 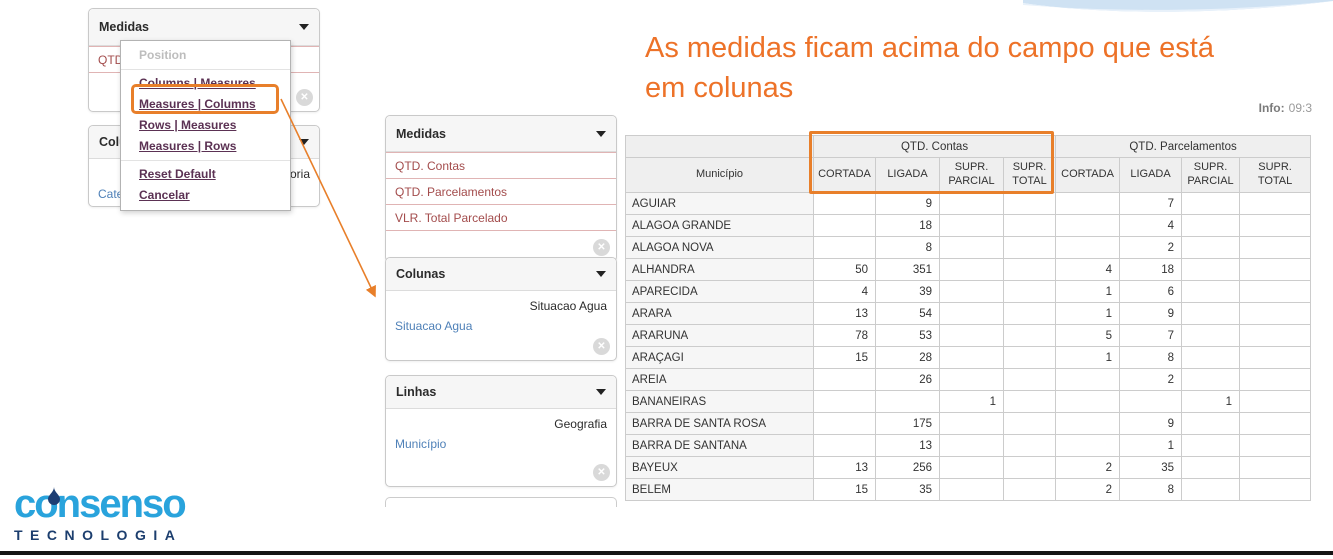 I want to click on menu-item-rows-measures: Rows | Measures, so click(x=188, y=125).